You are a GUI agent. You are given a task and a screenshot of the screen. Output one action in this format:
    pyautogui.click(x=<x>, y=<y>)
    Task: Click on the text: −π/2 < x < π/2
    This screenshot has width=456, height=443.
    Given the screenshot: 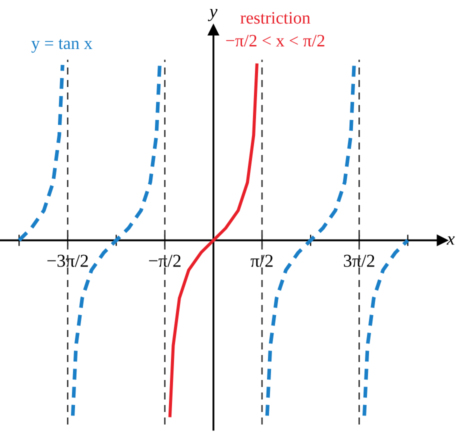 What is the action you would take?
    pyautogui.click(x=275, y=40)
    